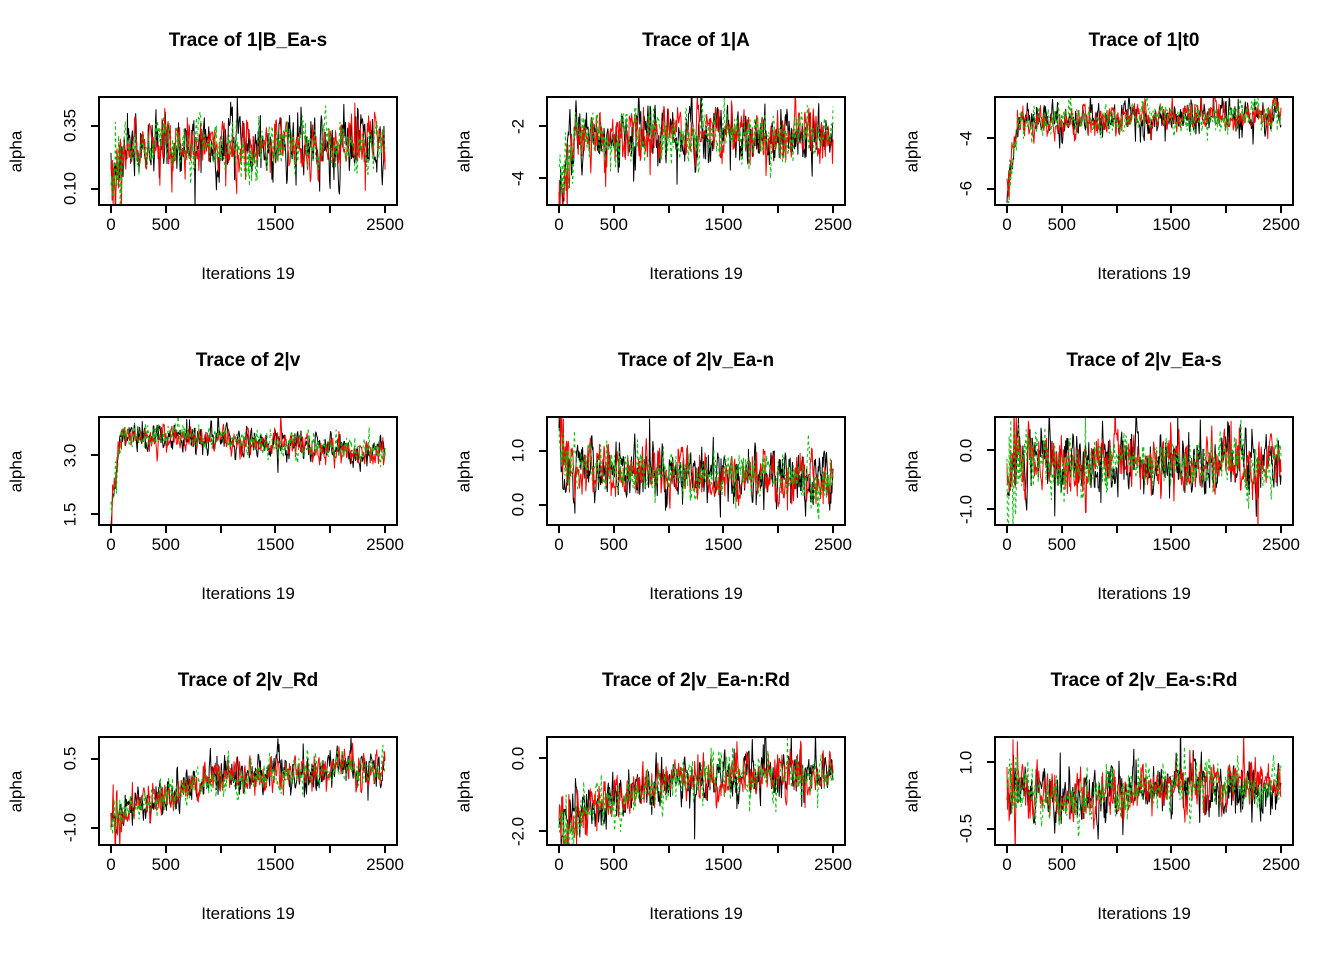  I want to click on y-tick-label: 1.0, so click(518, 450).